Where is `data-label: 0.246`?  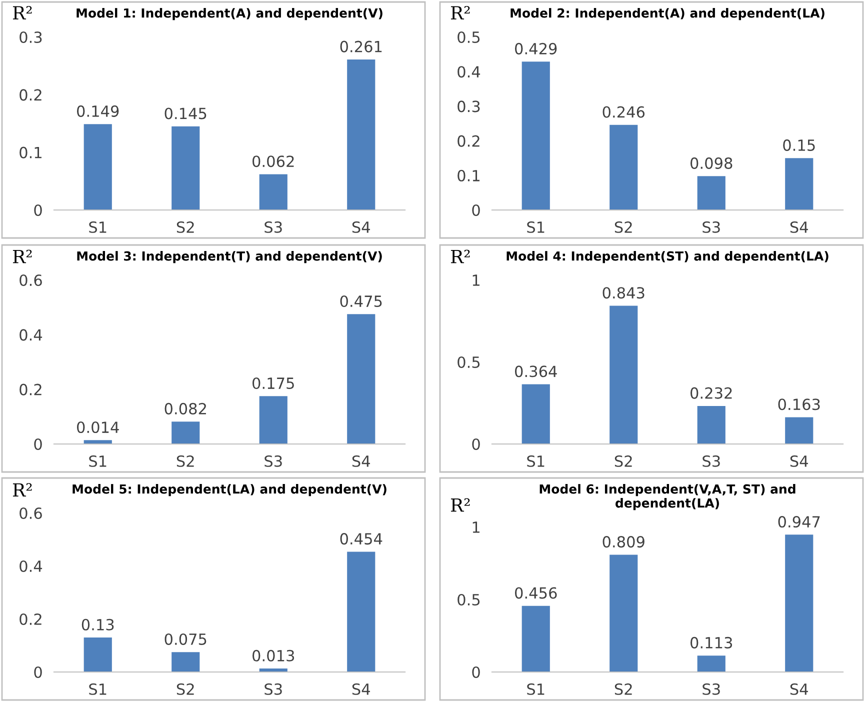
data-label: 0.246 is located at coordinates (623, 112).